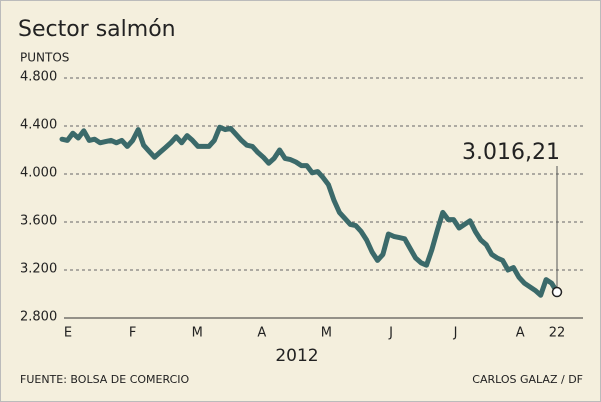  Describe the element at coordinates (104, 379) in the screenshot. I see `source: FUENTE: BOLSA DE COMERCIO` at that location.